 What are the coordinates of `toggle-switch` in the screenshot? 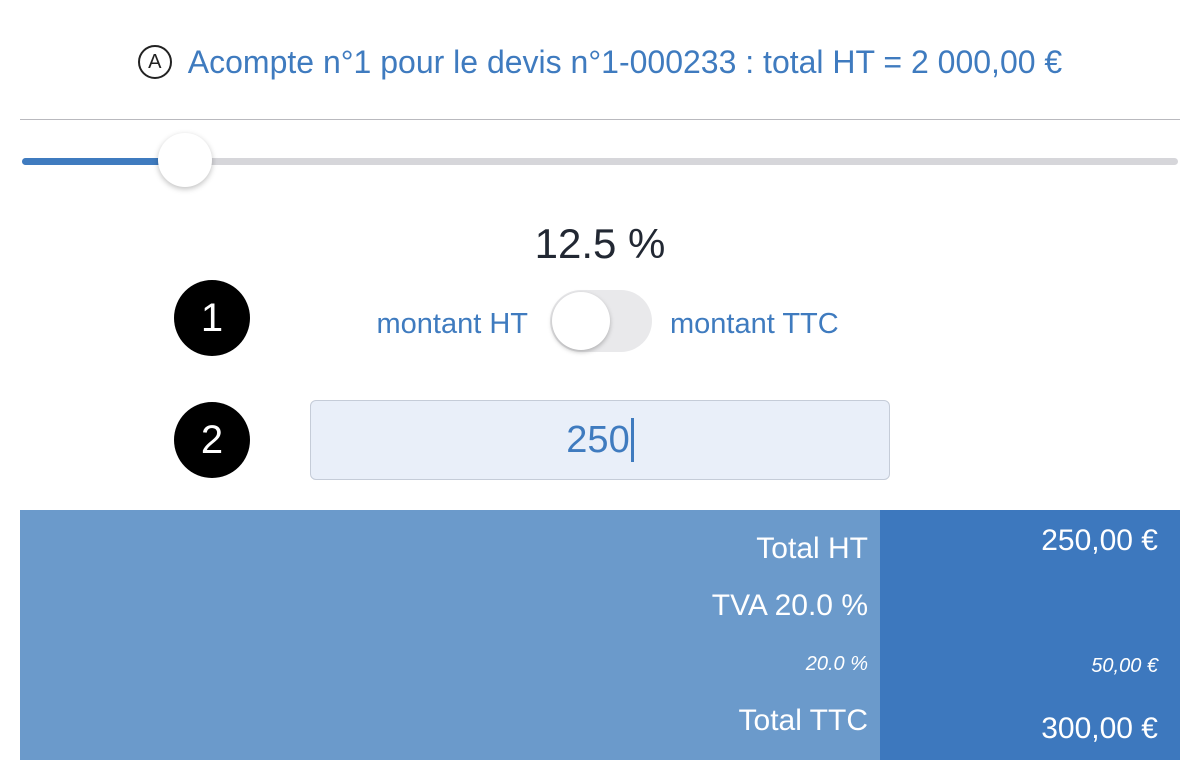 It's located at (601, 321).